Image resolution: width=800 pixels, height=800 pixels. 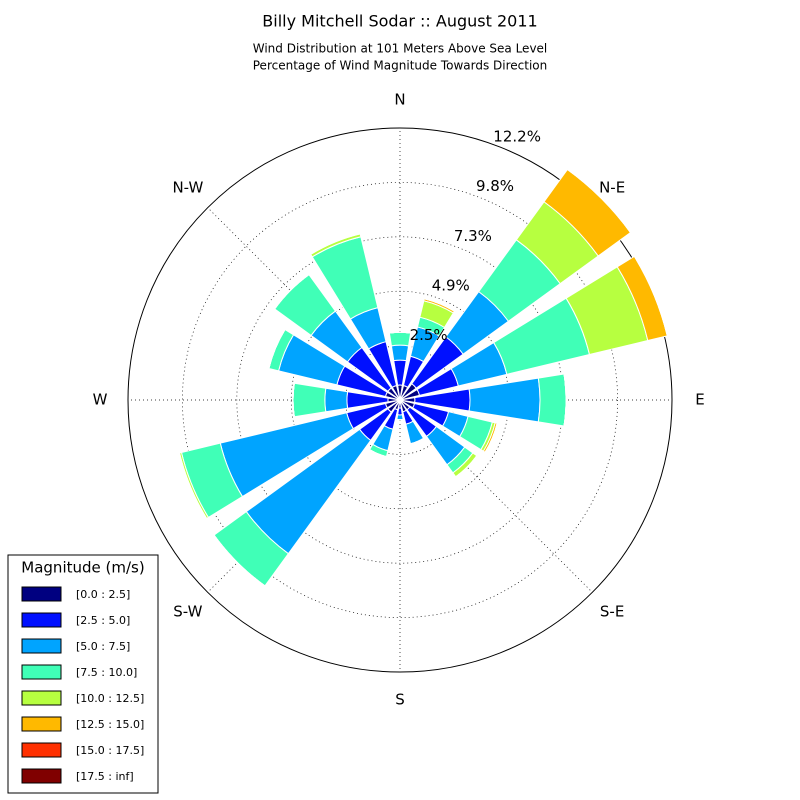 What do you see at coordinates (106, 672) in the screenshot?
I see `legend-label: [7.5 : 10.0]` at bounding box center [106, 672].